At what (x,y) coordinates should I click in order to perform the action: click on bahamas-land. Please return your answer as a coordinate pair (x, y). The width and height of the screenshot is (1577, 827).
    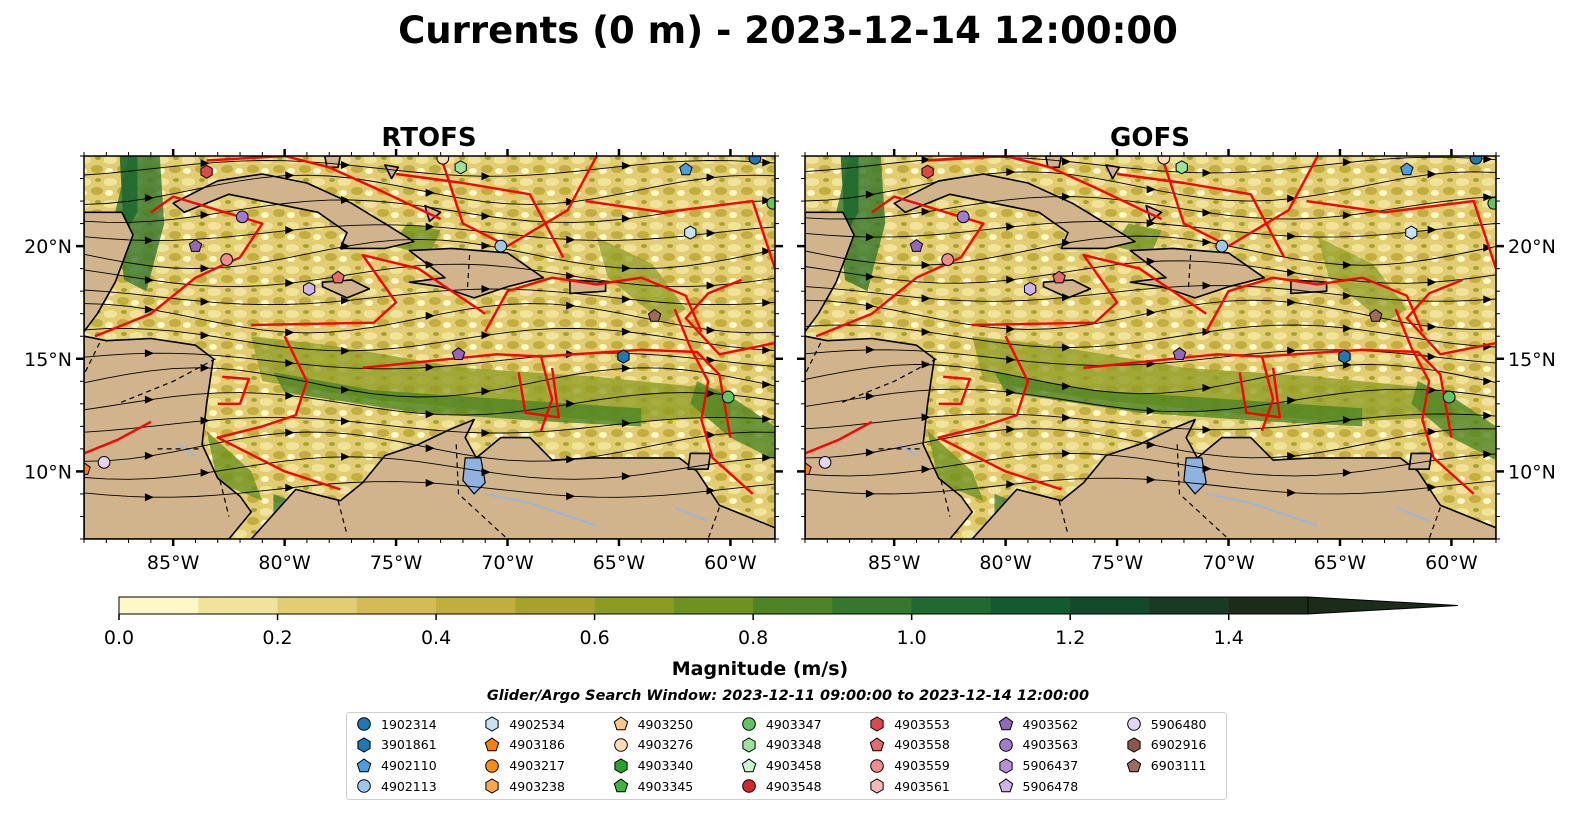
    Looking at the image, I should click on (392, 172).